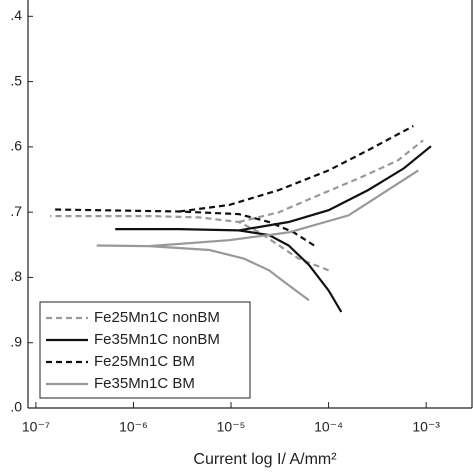  Describe the element at coordinates (16, 15) in the screenshot. I see `y-tick-label: .4` at that location.